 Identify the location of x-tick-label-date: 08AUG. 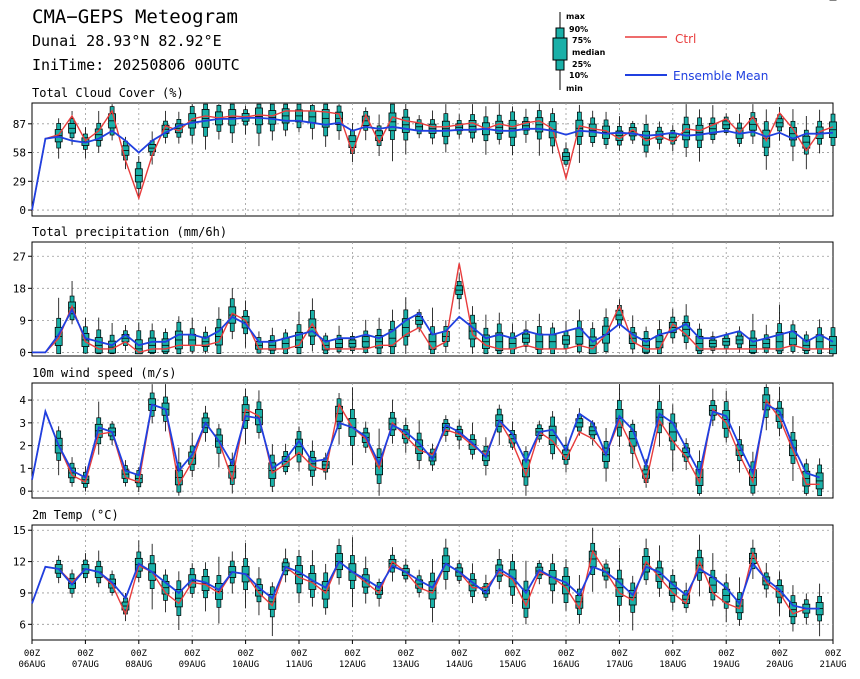
(138, 665).